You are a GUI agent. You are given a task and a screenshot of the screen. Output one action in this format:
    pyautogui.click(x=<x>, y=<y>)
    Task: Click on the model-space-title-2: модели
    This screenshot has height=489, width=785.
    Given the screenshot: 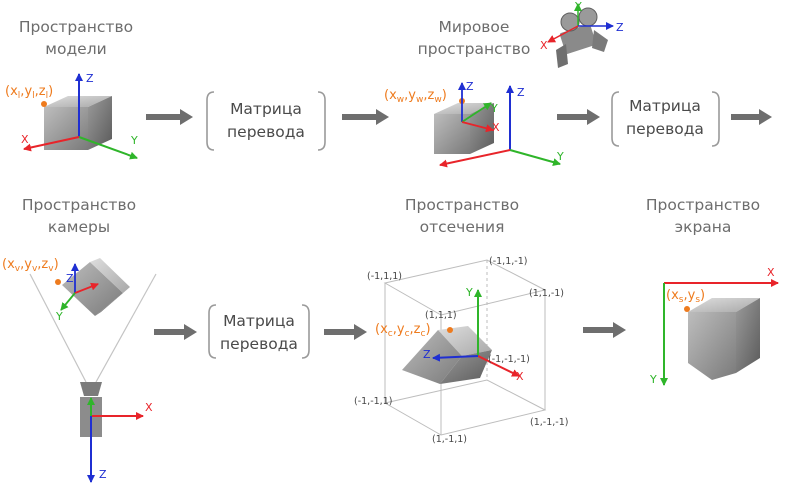 What is the action you would take?
    pyautogui.click(x=75, y=49)
    